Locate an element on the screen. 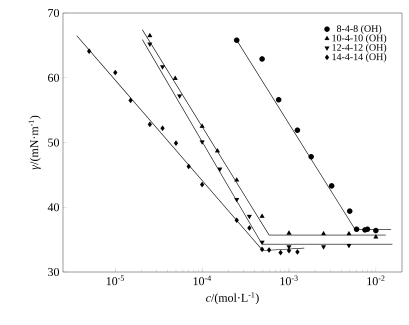 The width and height of the screenshot is (409, 325). x-tick-label: 10$^{-2}$ is located at coordinates (375, 281).